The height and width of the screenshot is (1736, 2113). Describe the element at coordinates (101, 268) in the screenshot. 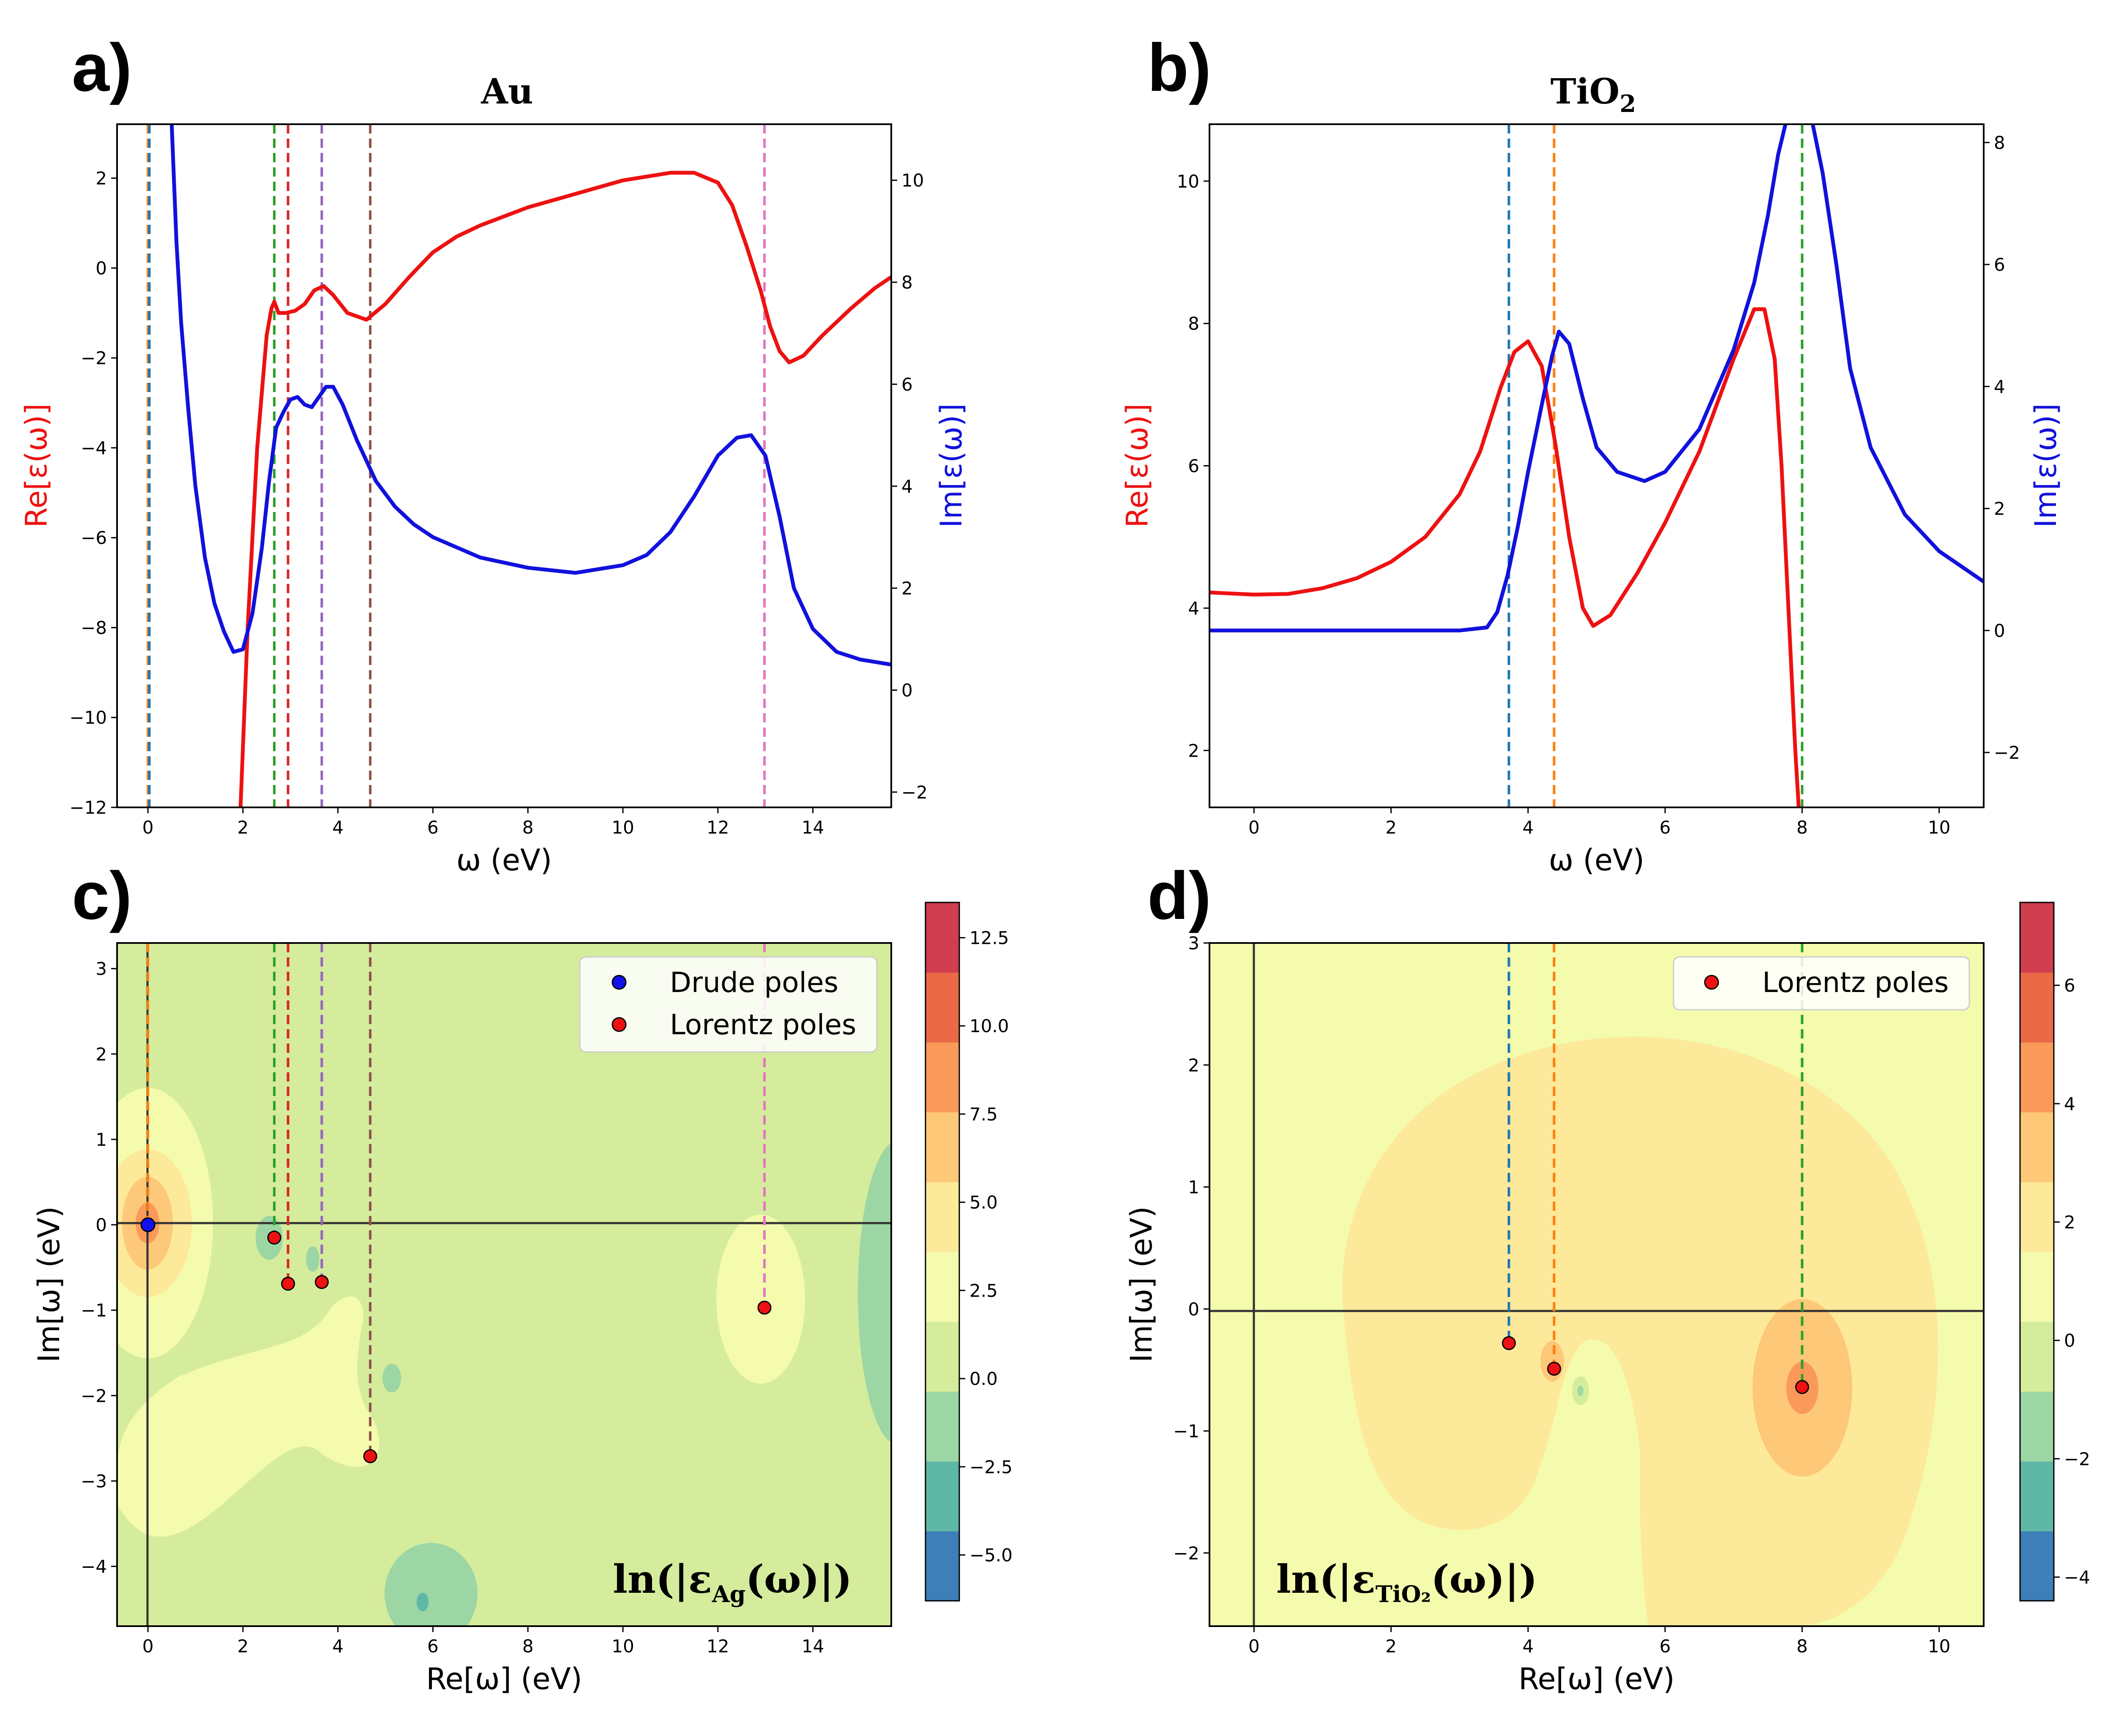

I see `a-ytick-left-label: 0` at that location.